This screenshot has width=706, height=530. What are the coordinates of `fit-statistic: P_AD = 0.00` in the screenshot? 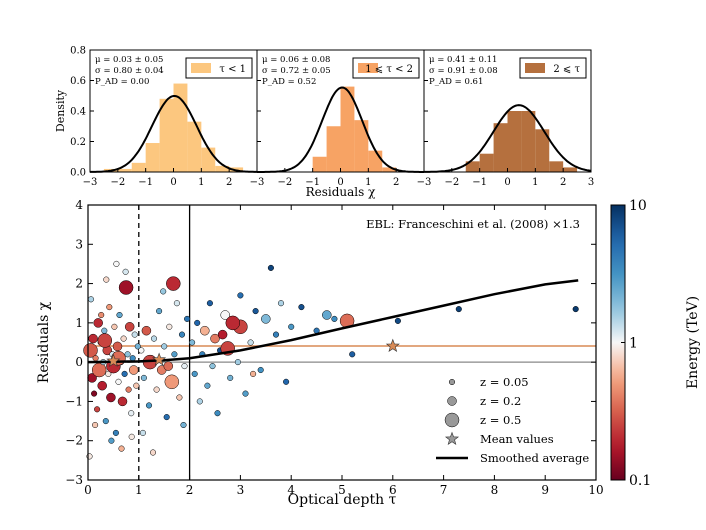 It's located at (122, 82).